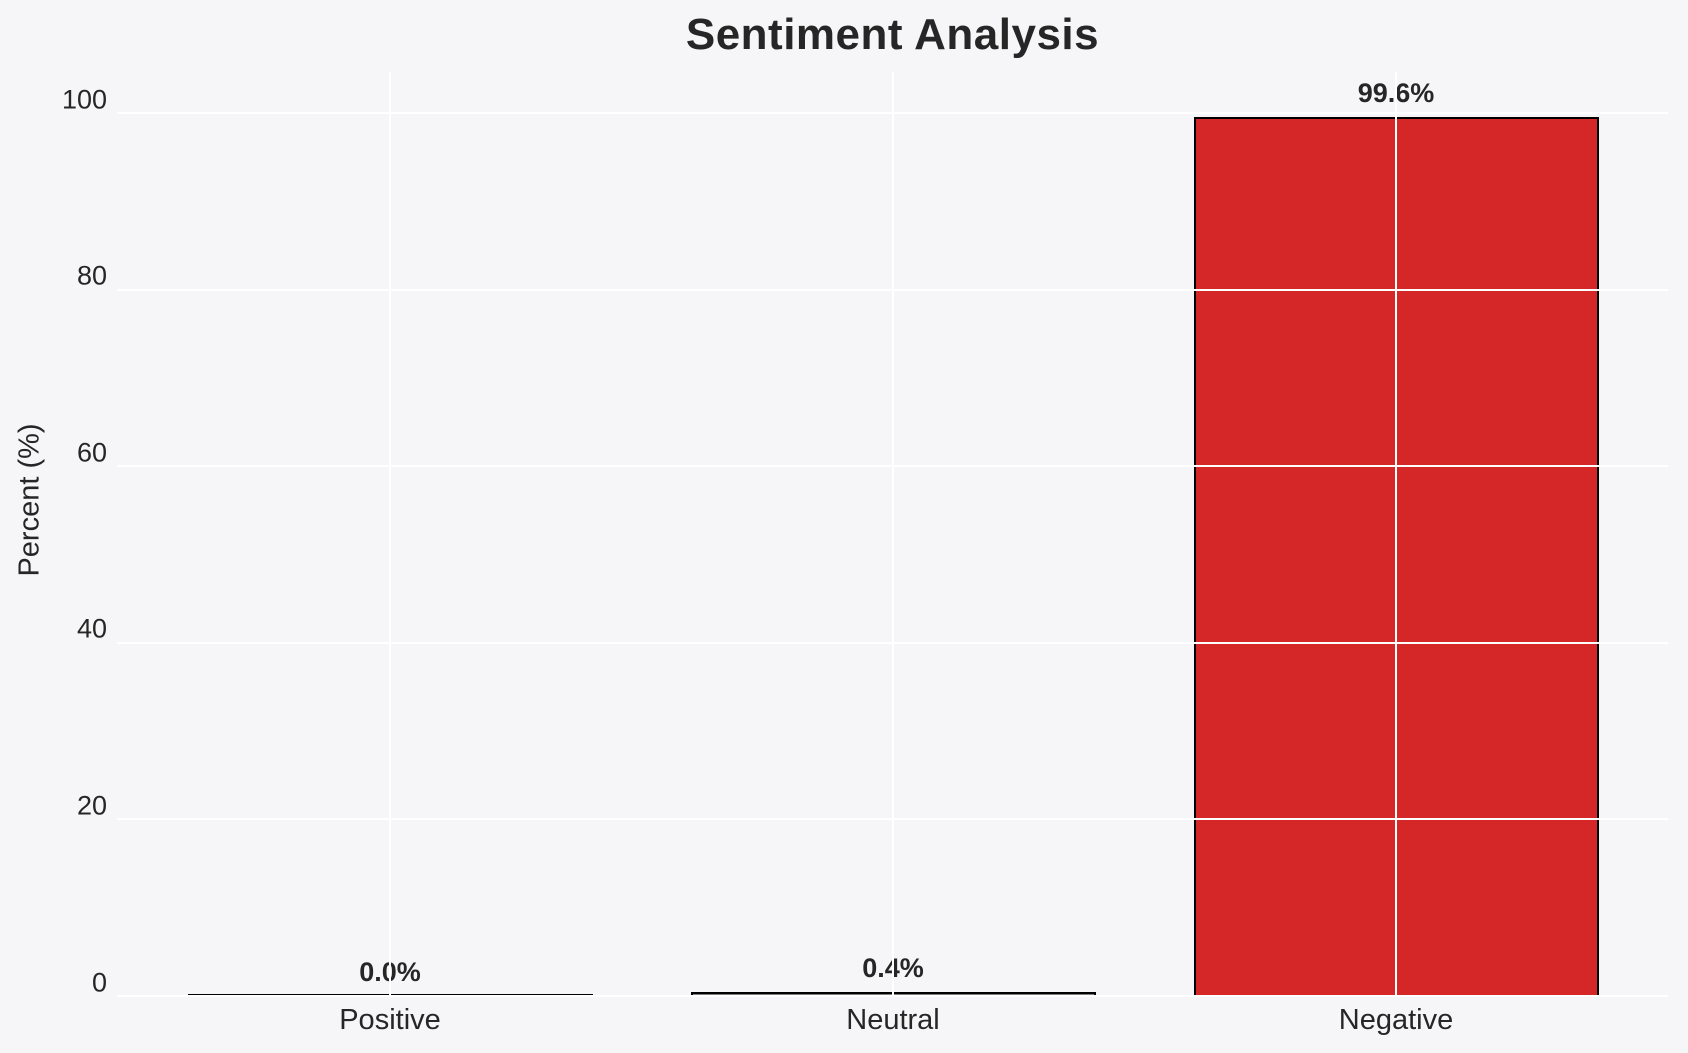  What do you see at coordinates (91, 275) in the screenshot?
I see `y-tick-label-80: 80` at bounding box center [91, 275].